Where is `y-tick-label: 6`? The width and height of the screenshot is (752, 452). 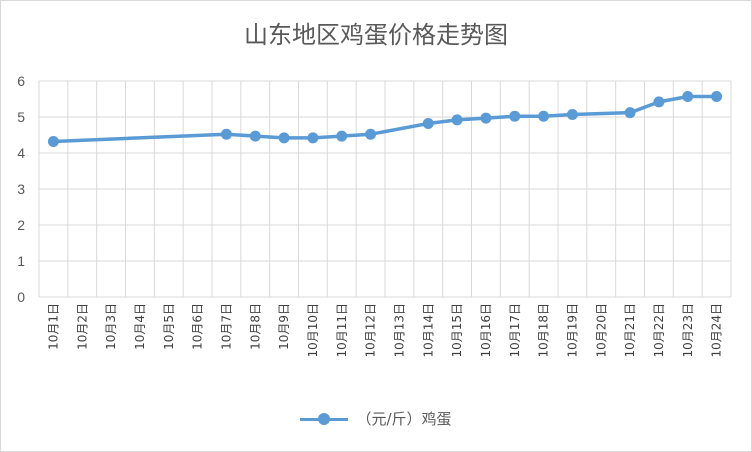
y-tick-label: 6 is located at coordinates (21, 81).